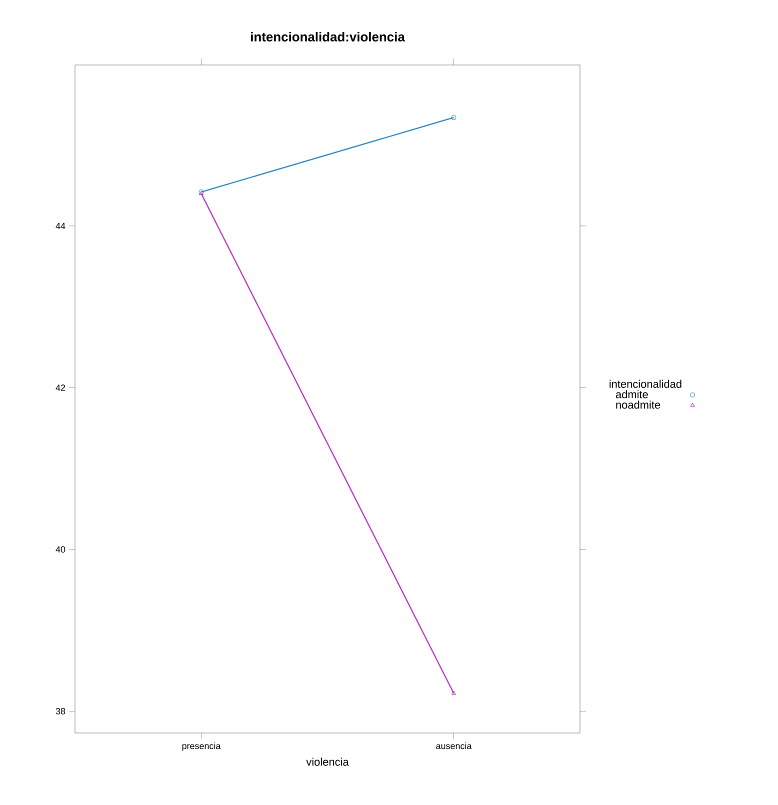 The height and width of the screenshot is (805, 778). I want to click on y-tick-label: 38, so click(61, 711).